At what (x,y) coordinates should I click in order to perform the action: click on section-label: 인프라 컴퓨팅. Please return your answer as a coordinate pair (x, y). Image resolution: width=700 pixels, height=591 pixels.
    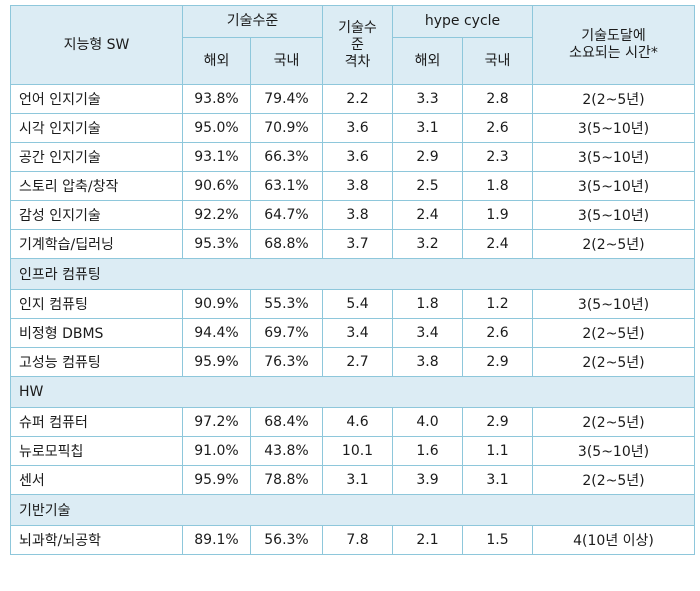
    Looking at the image, I should click on (352, 274).